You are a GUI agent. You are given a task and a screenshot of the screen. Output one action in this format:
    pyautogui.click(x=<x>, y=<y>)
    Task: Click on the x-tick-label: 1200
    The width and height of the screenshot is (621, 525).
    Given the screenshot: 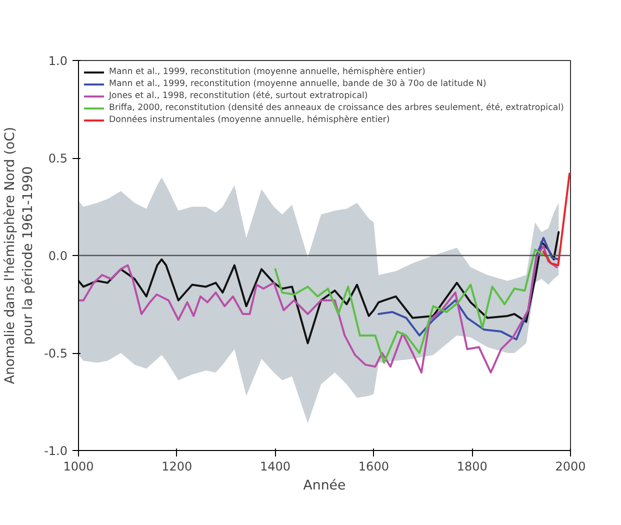 What is the action you would take?
    pyautogui.click(x=177, y=467)
    